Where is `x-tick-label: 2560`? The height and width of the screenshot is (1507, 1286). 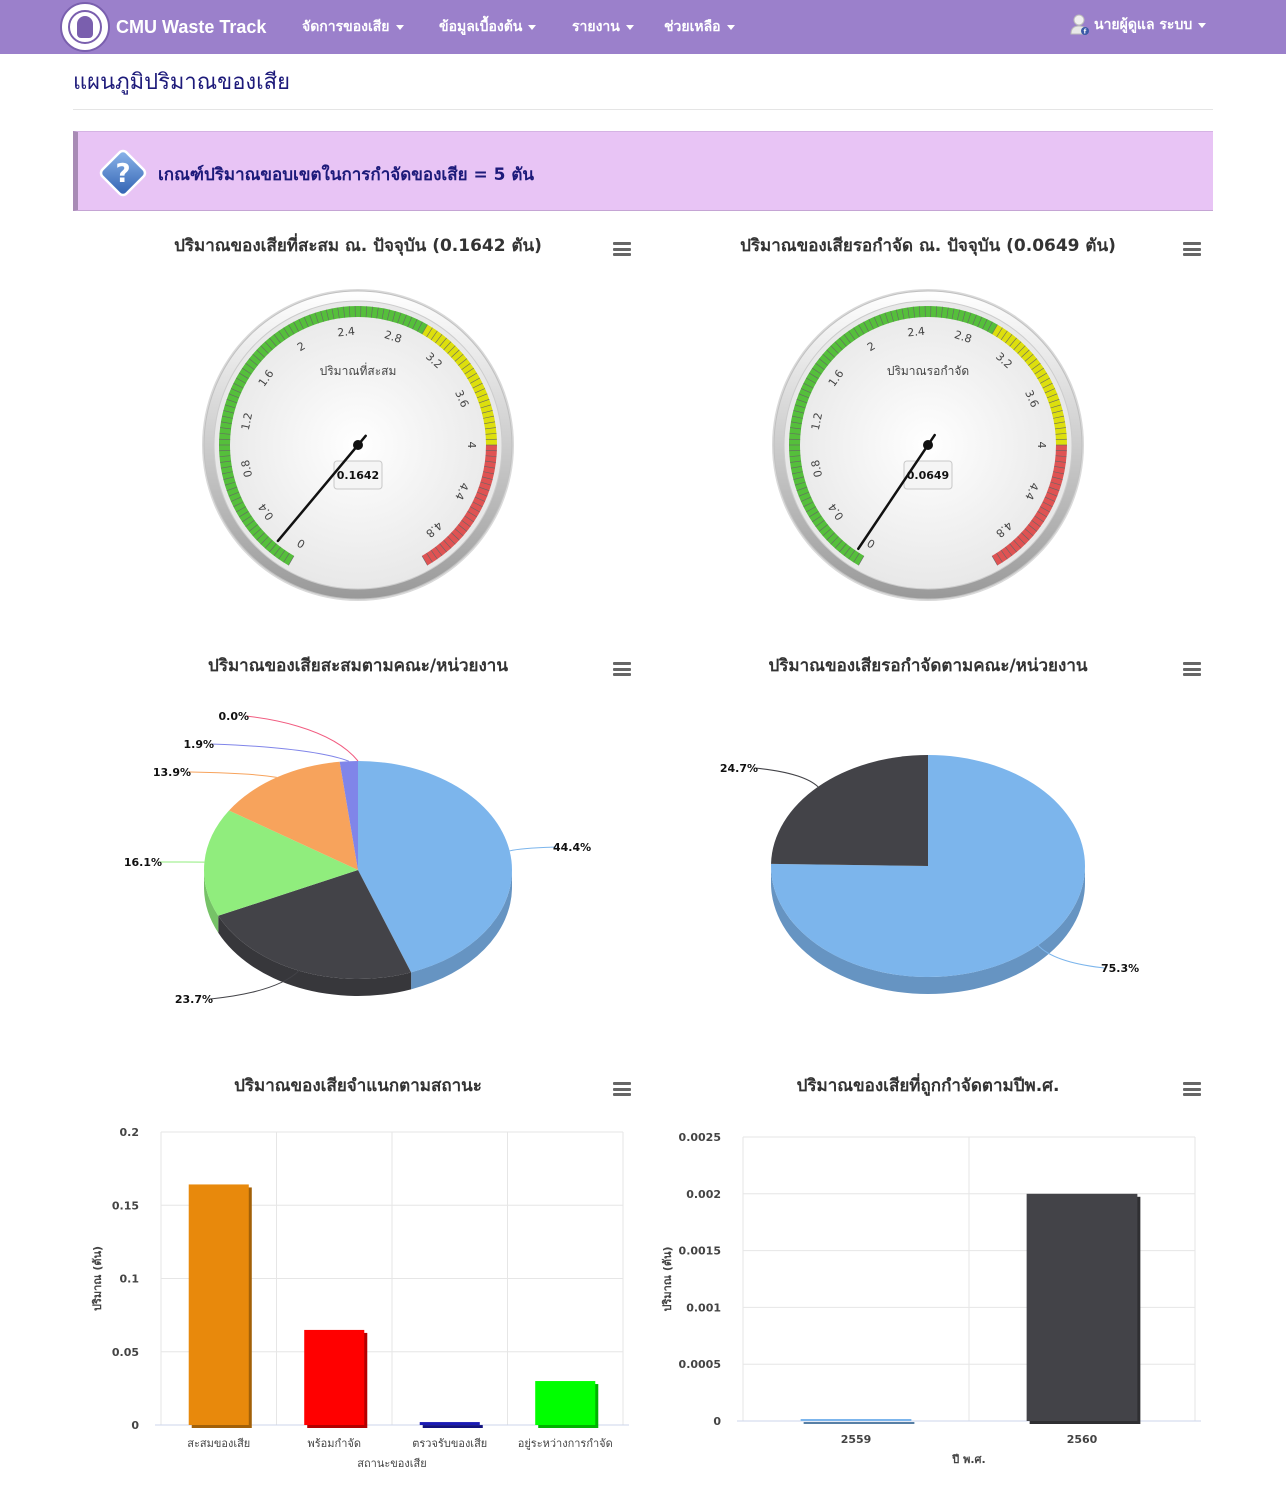 x-tick-label: 2560 is located at coordinates (1082, 1439).